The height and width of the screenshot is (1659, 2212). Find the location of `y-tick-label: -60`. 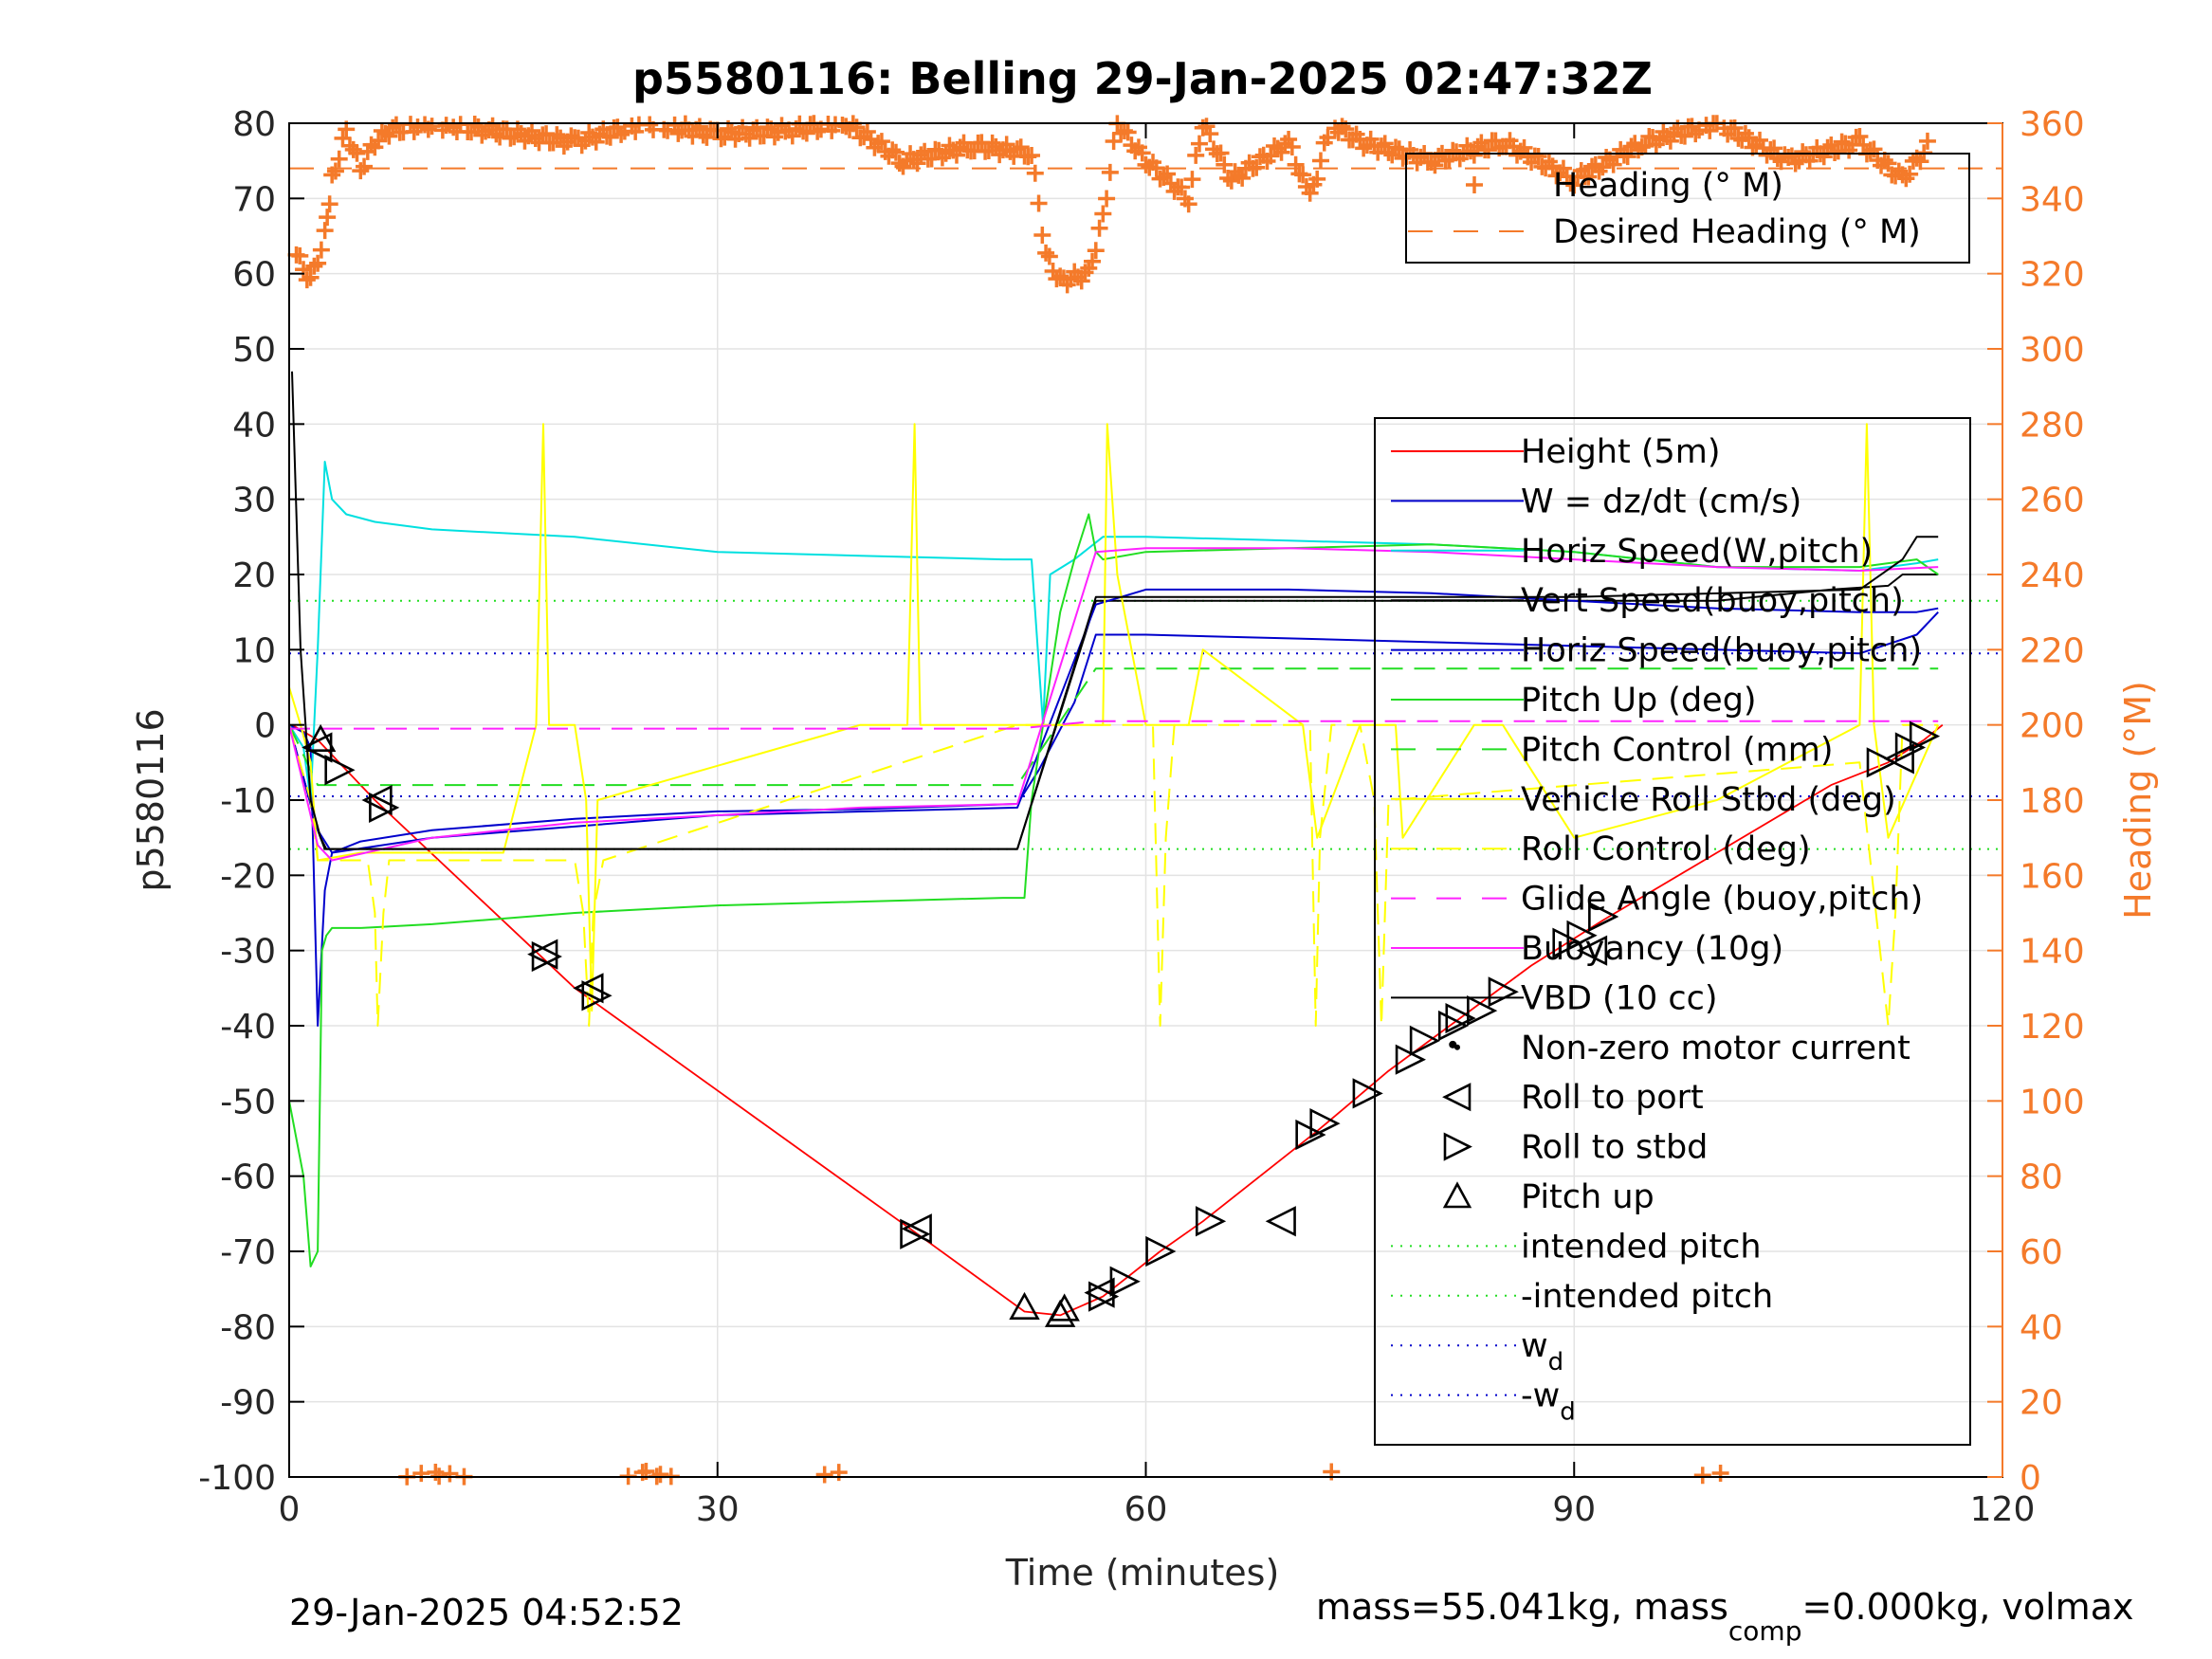

y-tick-label: -60 is located at coordinates (248, 1177).